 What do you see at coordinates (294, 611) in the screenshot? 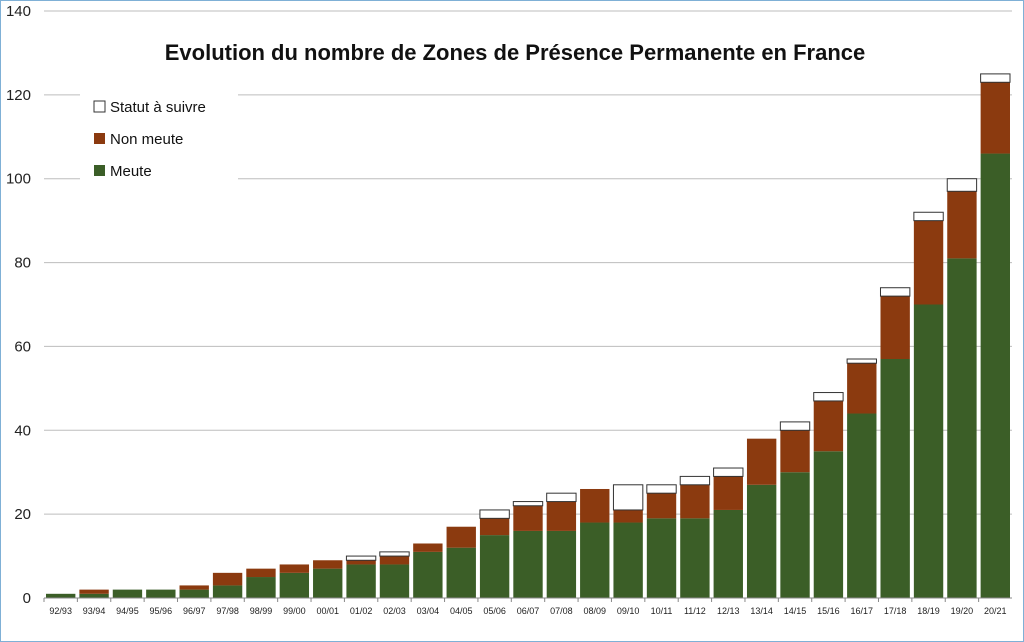
I see `x-tick-label: 99/00` at bounding box center [294, 611].